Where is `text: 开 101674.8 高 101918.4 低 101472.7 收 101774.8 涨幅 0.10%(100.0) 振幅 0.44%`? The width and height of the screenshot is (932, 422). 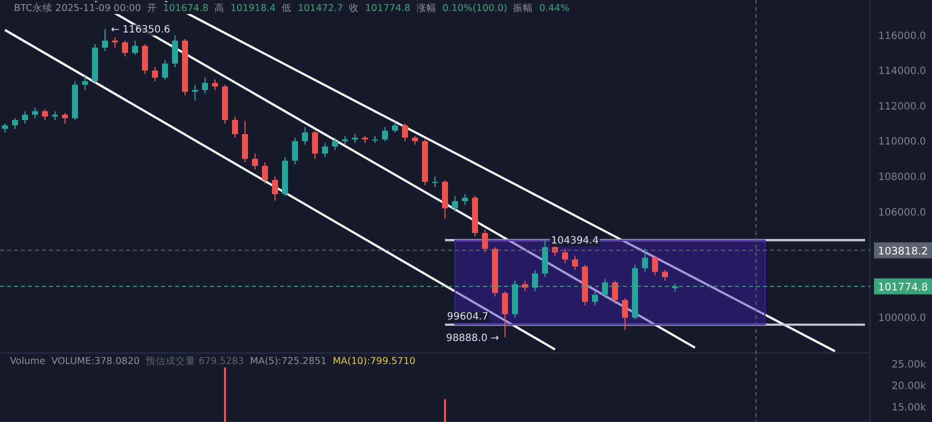
text: 开 101674.8 高 101918.4 低 101472.7 收 101774.8 涨幅 0.10%(100.0) 振幅 0.44% is located at coordinates (358, 8).